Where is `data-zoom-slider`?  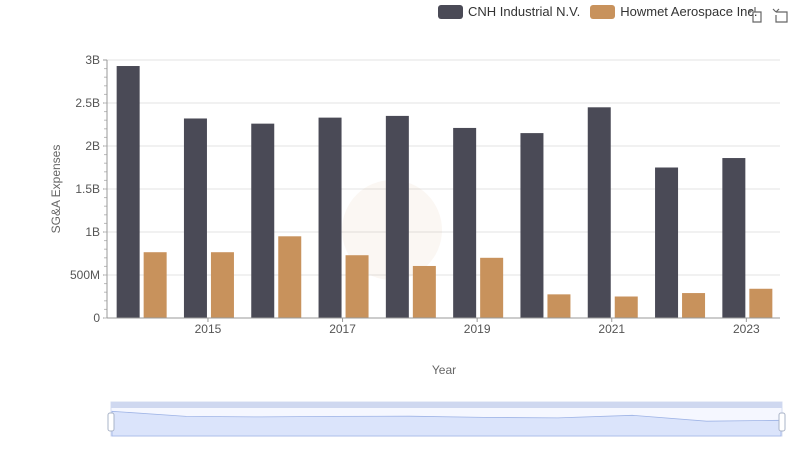
data-zoom-slider is located at coordinates (446, 419).